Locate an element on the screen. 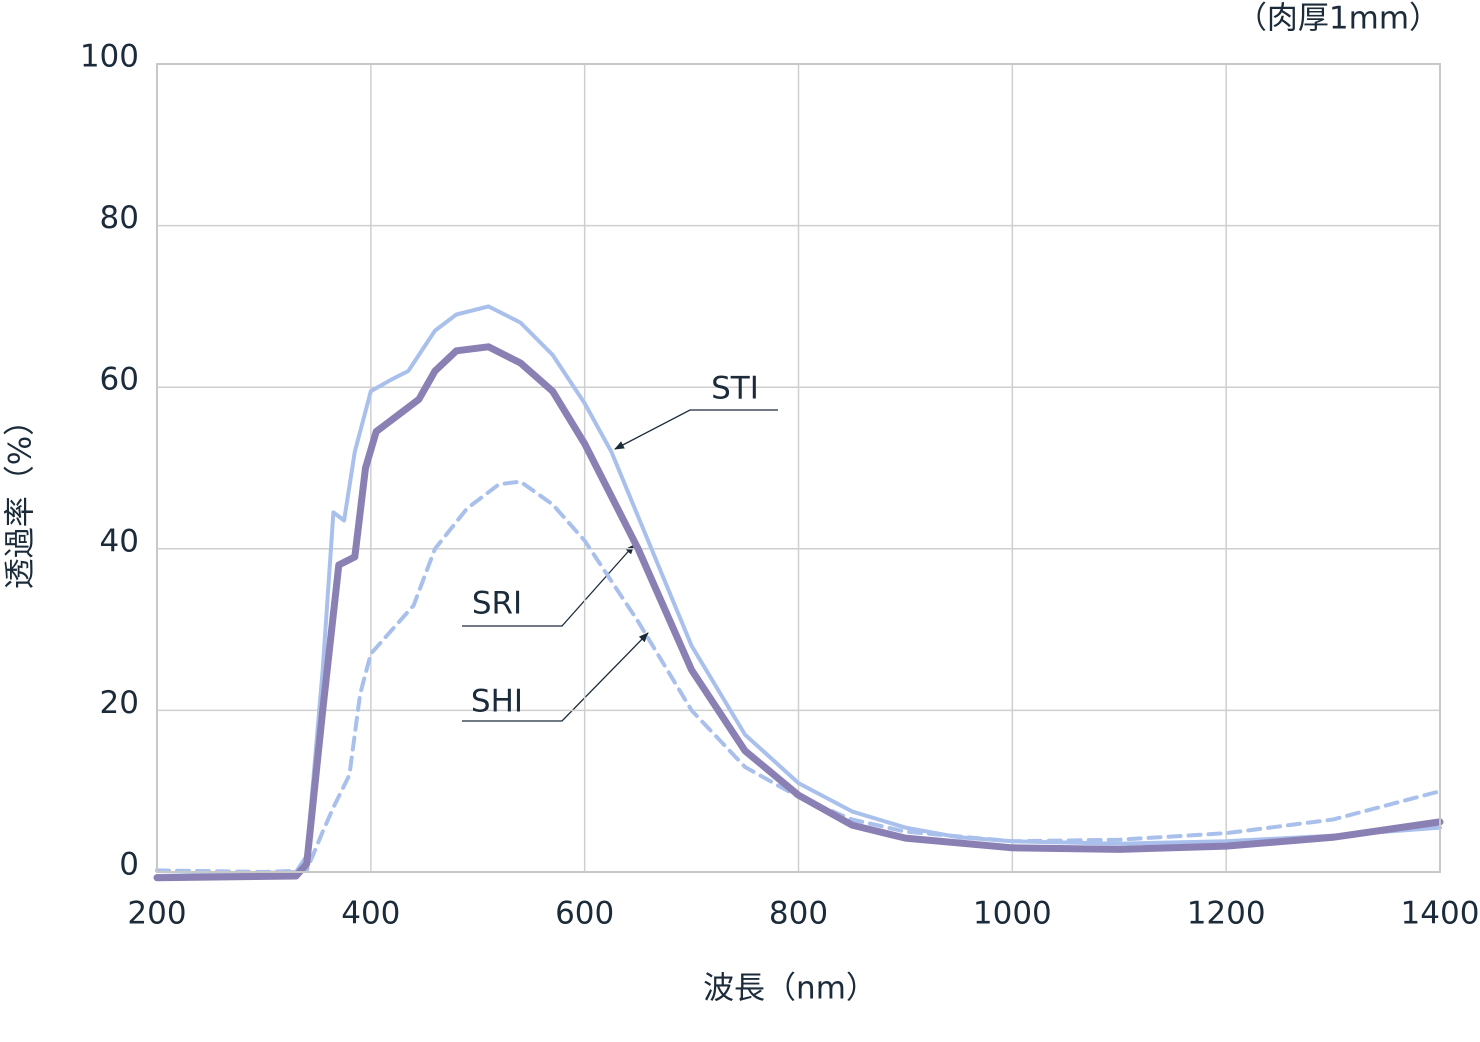 The image size is (1480, 1042). unit-note: （肉厚1mm） is located at coordinates (1338, 19).